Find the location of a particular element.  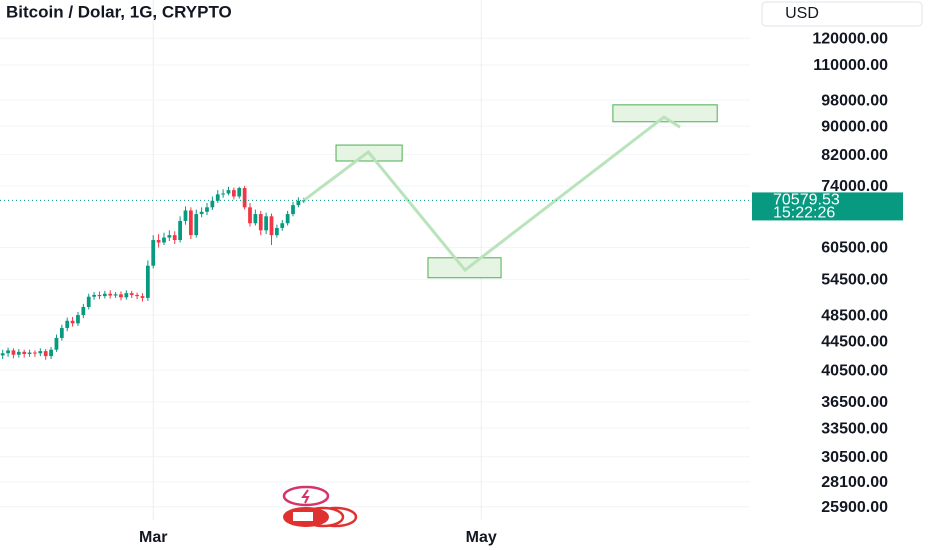

y-tick-label: 60500.00 is located at coordinates (854, 248).